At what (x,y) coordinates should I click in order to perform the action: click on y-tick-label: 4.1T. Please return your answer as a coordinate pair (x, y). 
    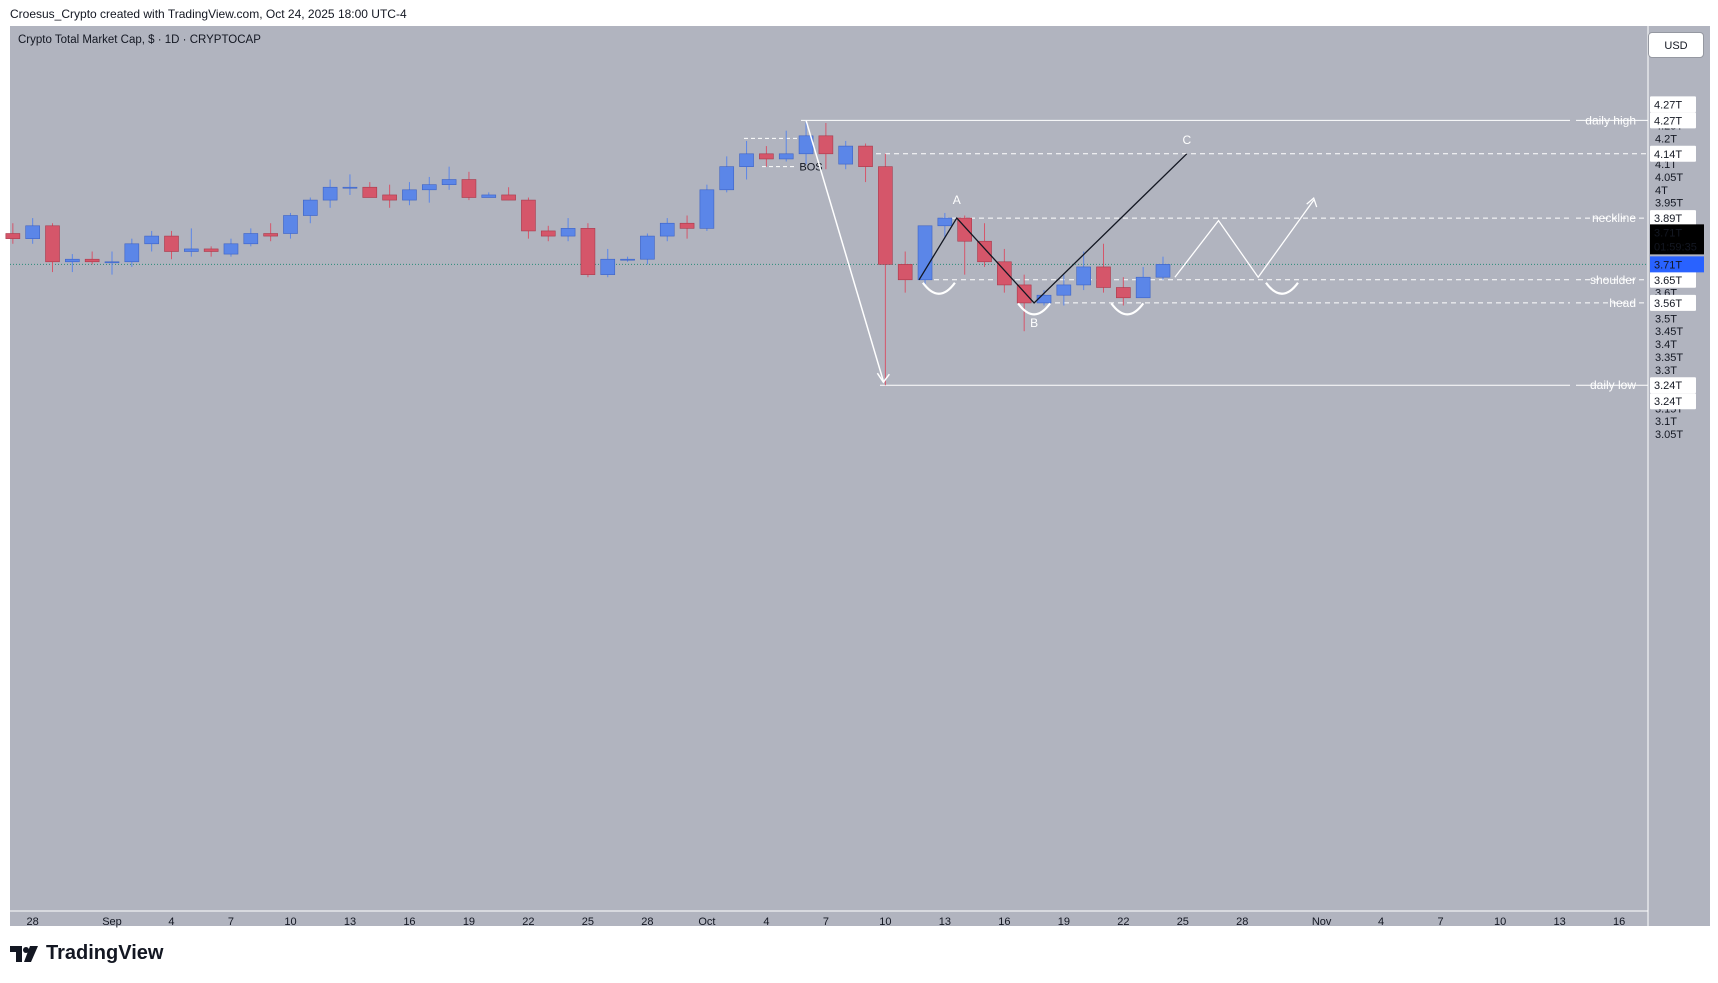
    Looking at the image, I should click on (1666, 165).